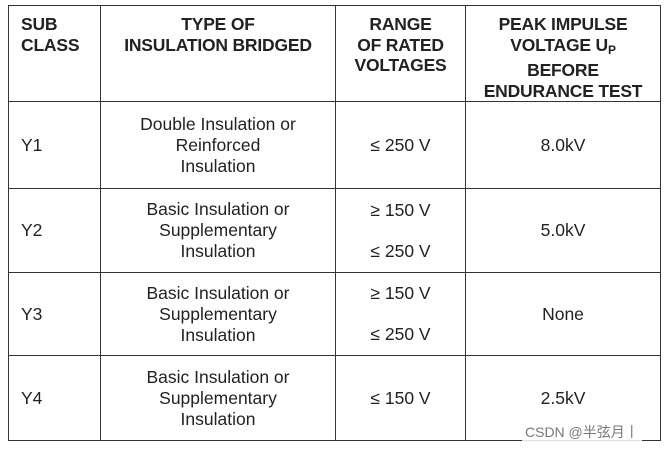 This screenshot has height=449, width=669. I want to click on table-cell: 5.0kV, so click(563, 230).